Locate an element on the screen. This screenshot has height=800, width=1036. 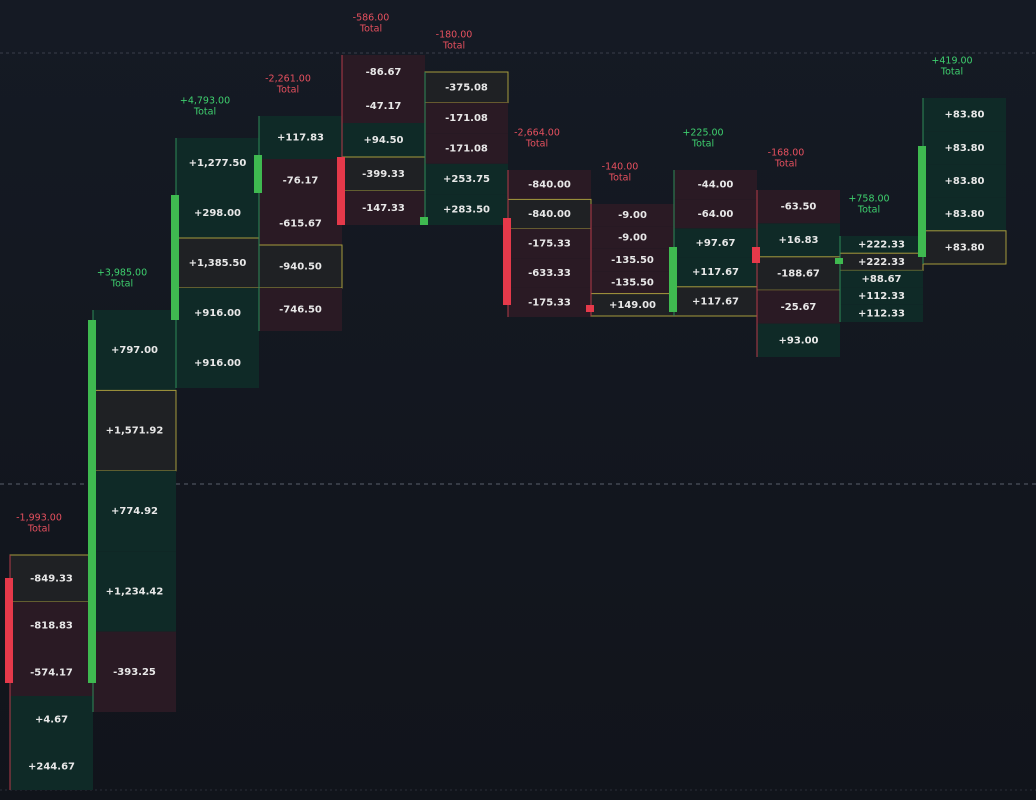
cell-value: +112.33 is located at coordinates (881, 296).